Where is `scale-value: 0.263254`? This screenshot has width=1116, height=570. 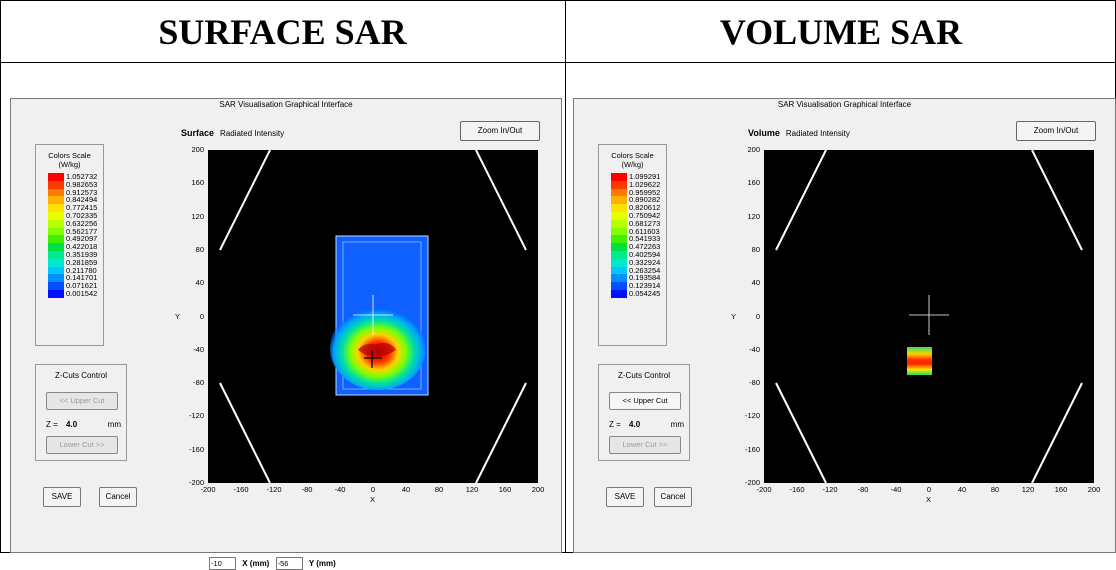 scale-value: 0.263254 is located at coordinates (645, 270).